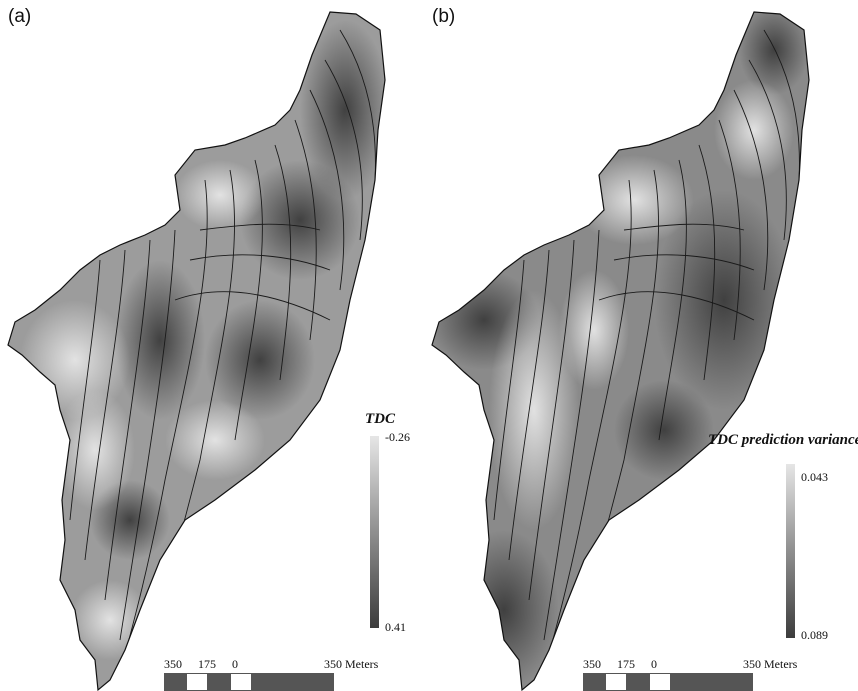 Image resolution: width=858 pixels, height=691 pixels. Describe the element at coordinates (783, 440) in the screenshot. I see `legend-b-title: TDC prediction variance` at that location.